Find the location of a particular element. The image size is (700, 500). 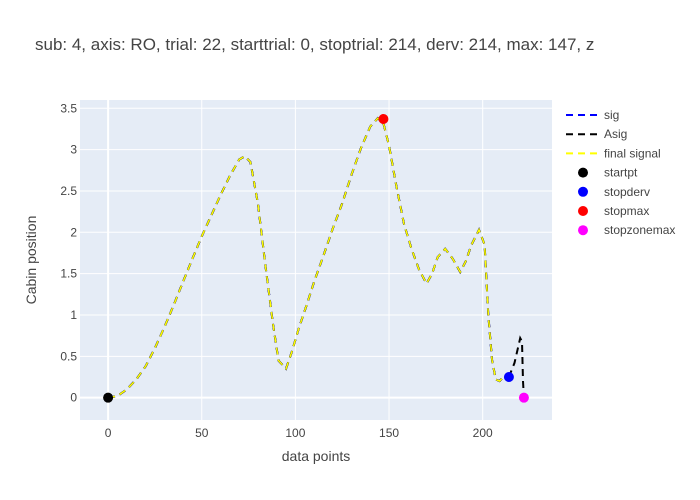

marker-stopmax is located at coordinates (383, 119).